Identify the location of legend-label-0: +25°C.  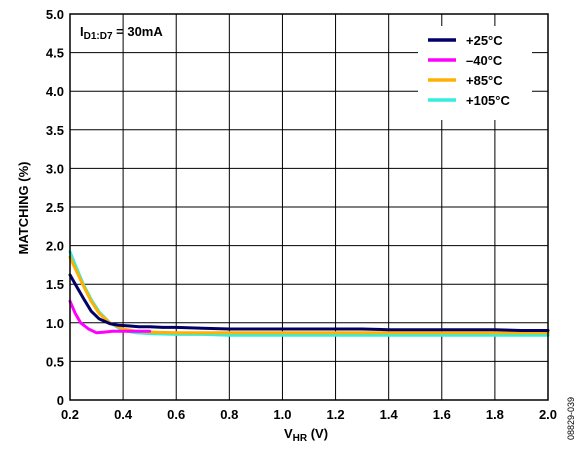
(484, 40).